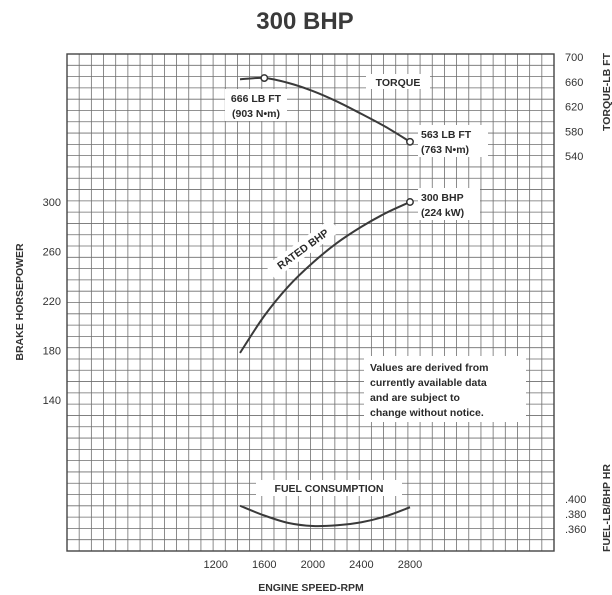  I want to click on x-tick-label: 1200, so click(215, 565).